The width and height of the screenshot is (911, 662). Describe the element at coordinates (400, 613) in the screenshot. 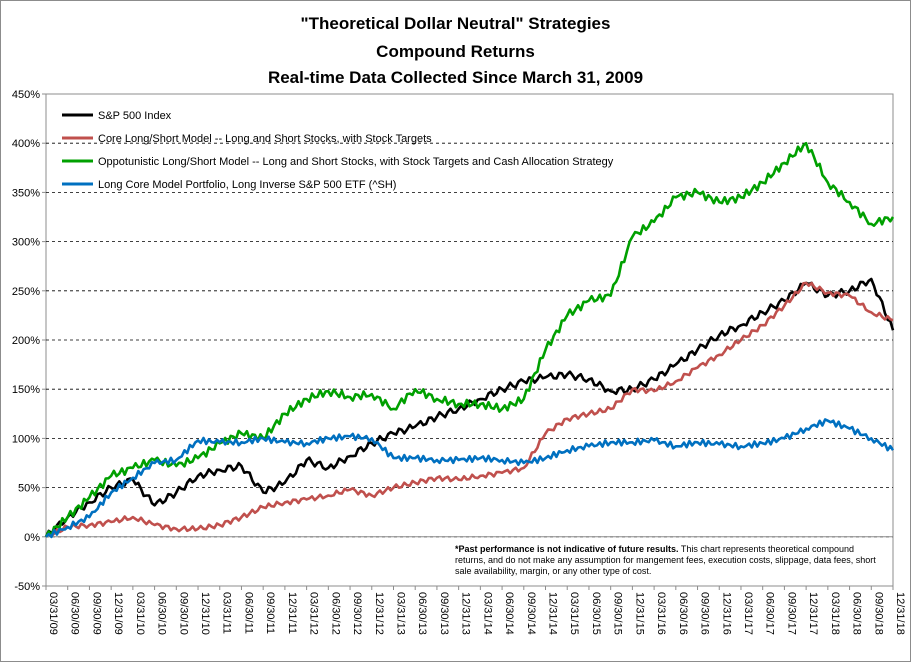

I see `x-tick-label: 03/31/13` at that location.